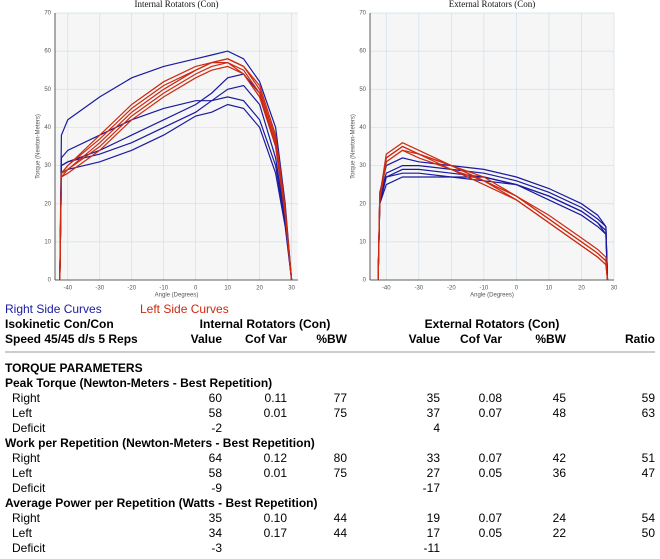  I want to click on legend-label: Left Side Curves, so click(184, 309).